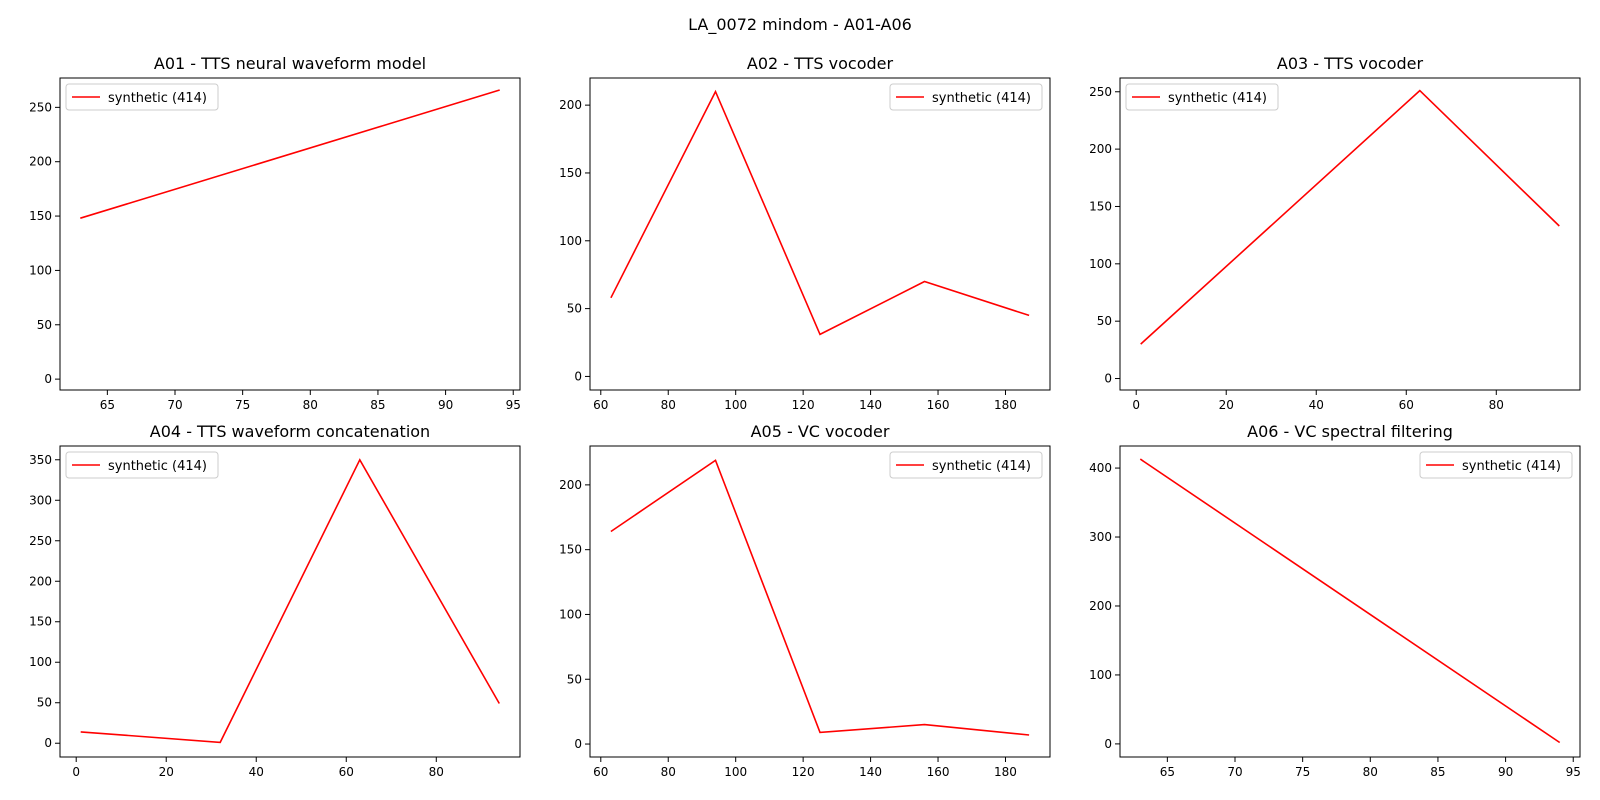 This screenshot has height=800, width=1600. I want to click on x-tick-label: 180, so click(1005, 772).